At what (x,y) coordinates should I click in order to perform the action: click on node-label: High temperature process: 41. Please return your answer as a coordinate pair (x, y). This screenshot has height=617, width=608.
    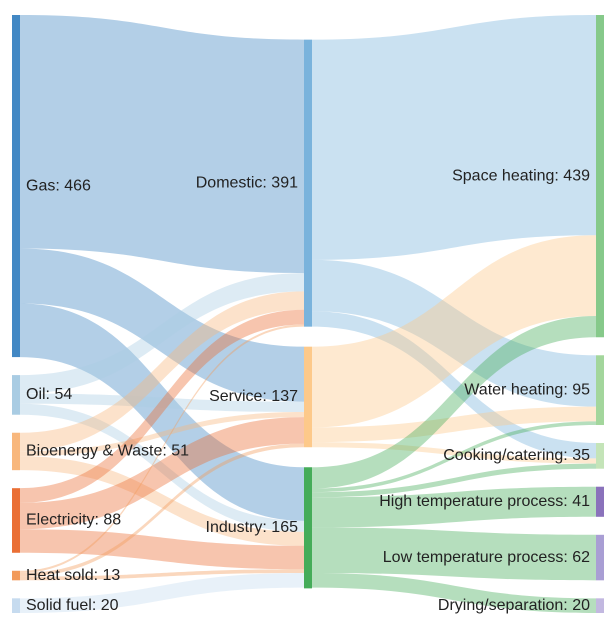
    Looking at the image, I should click on (484, 501).